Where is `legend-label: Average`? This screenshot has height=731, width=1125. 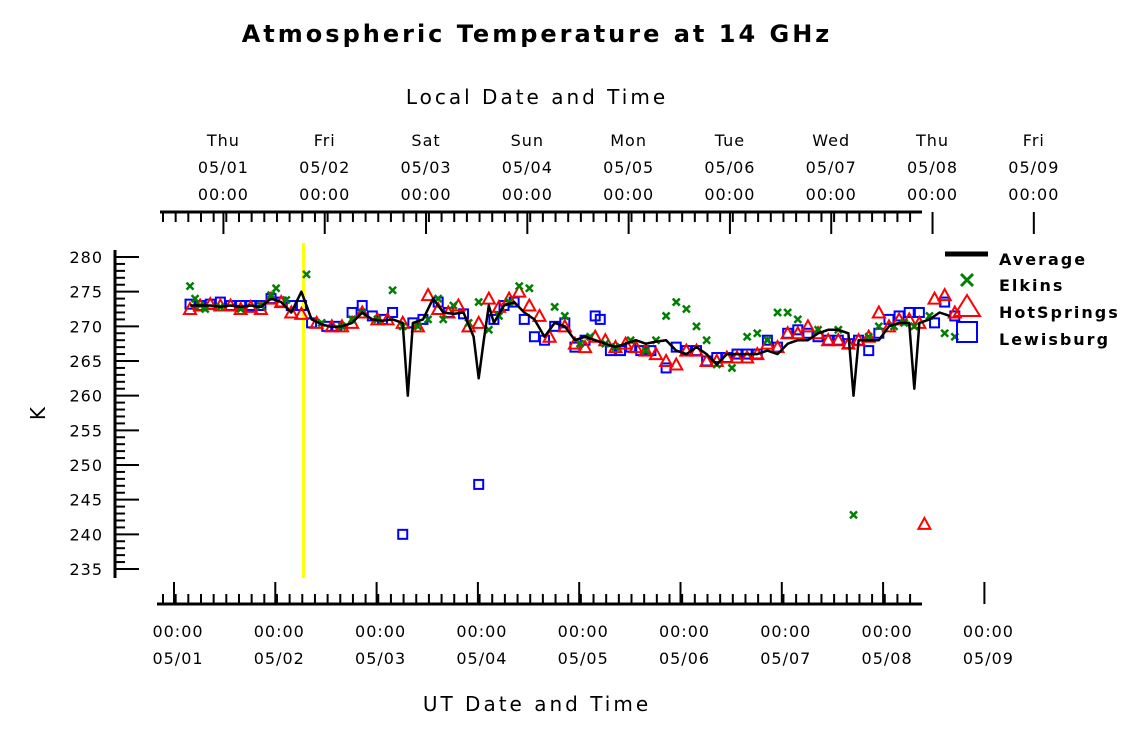 legend-label: Average is located at coordinates (1043, 259).